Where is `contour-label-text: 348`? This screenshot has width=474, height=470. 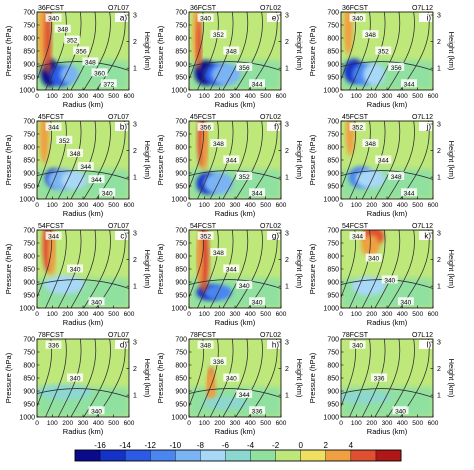 contour-label-text: 348 is located at coordinates (62, 30).